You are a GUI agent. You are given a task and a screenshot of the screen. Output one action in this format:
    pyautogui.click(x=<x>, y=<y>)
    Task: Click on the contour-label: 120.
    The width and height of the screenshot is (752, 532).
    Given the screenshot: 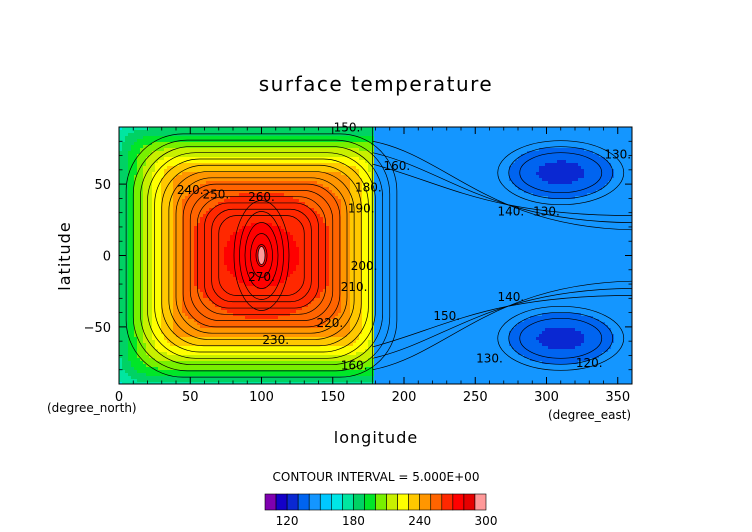 What is the action you would take?
    pyautogui.click(x=589, y=363)
    